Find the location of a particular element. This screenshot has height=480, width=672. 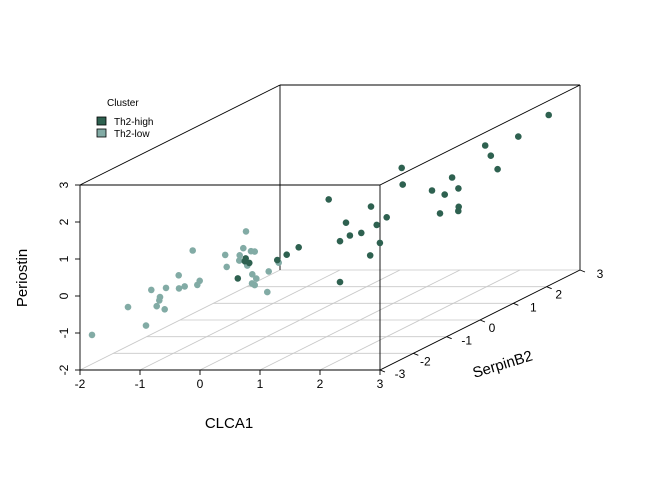

z-tick-label: 1 is located at coordinates (64, 258).